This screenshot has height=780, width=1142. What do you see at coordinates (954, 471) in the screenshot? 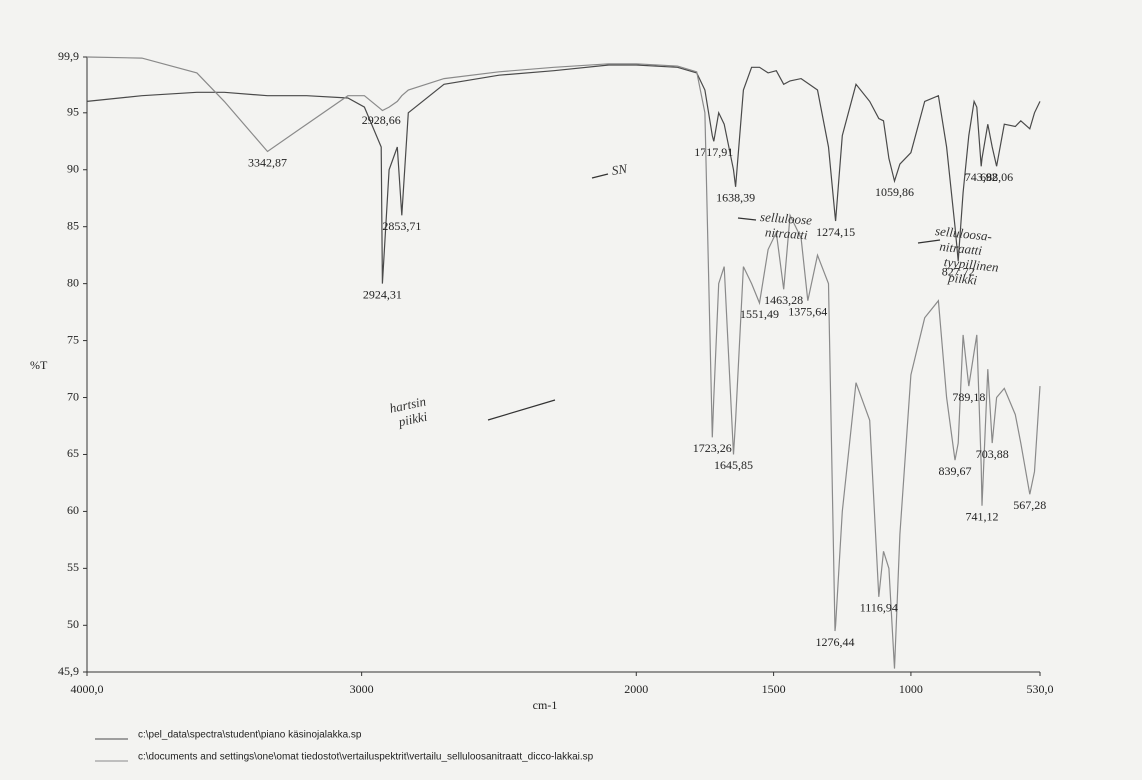
I see `peak-label: 839,67` at bounding box center [954, 471].